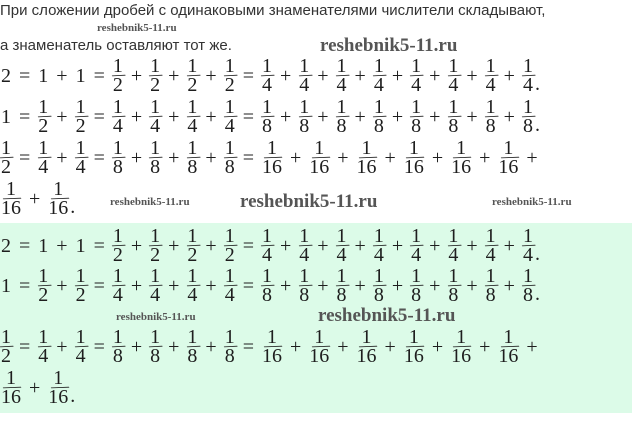  Describe the element at coordinates (37, 388) in the screenshot. I see `equation-row-highlighted: 1/16 +1/16.` at that location.